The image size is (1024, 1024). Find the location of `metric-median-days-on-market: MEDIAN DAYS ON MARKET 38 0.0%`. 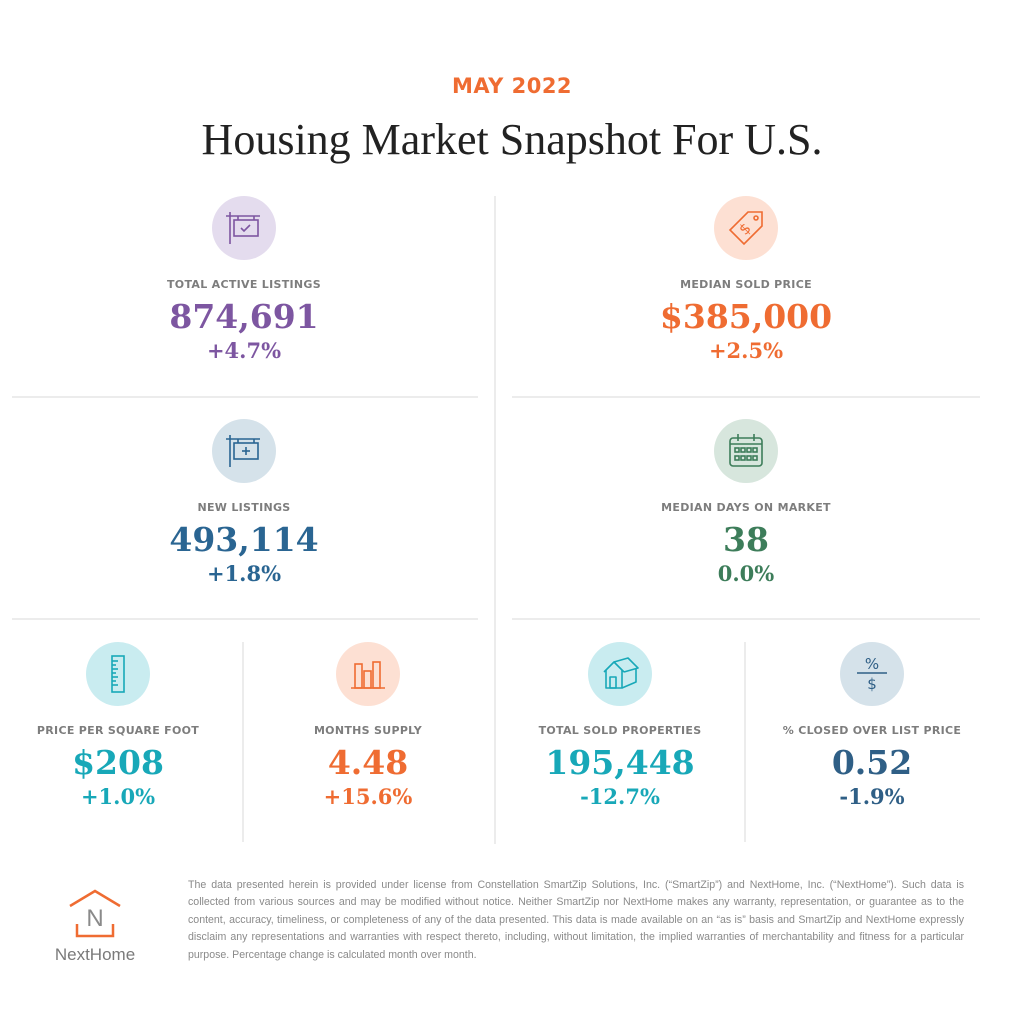

metric-median-days-on-market: MEDIAN DAYS ON MARKET 38 0.0% is located at coordinates (746, 503).